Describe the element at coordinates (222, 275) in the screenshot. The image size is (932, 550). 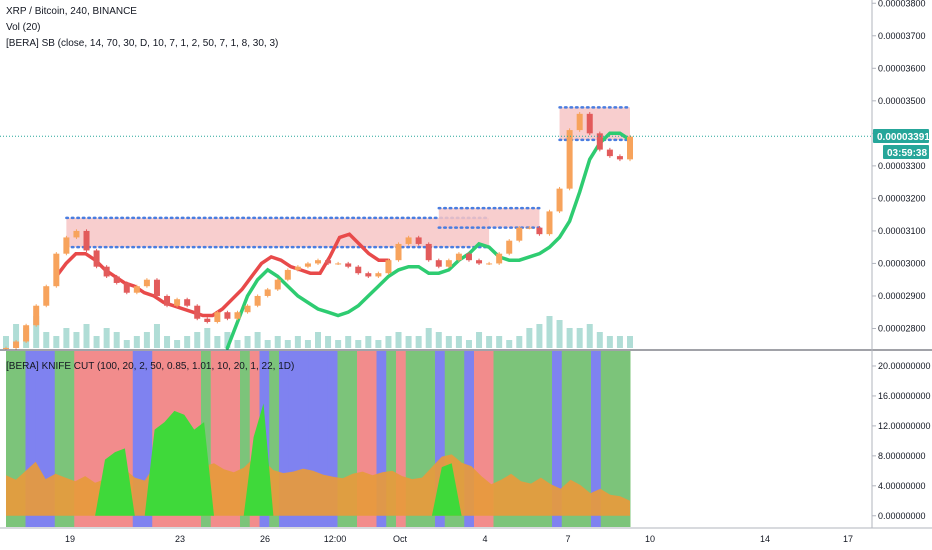
I see `red-moving-average-line` at that location.